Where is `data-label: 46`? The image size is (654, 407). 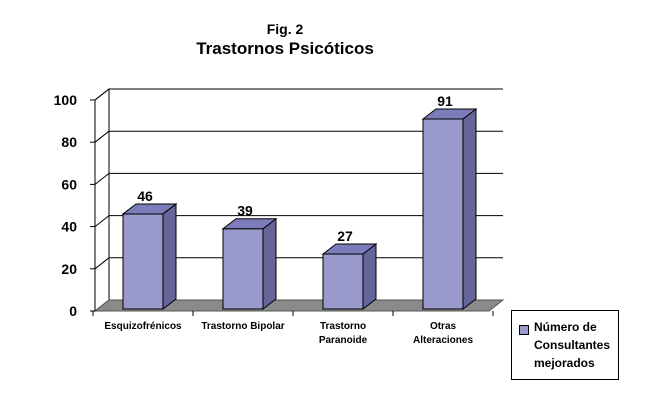 data-label: 46 is located at coordinates (145, 196).